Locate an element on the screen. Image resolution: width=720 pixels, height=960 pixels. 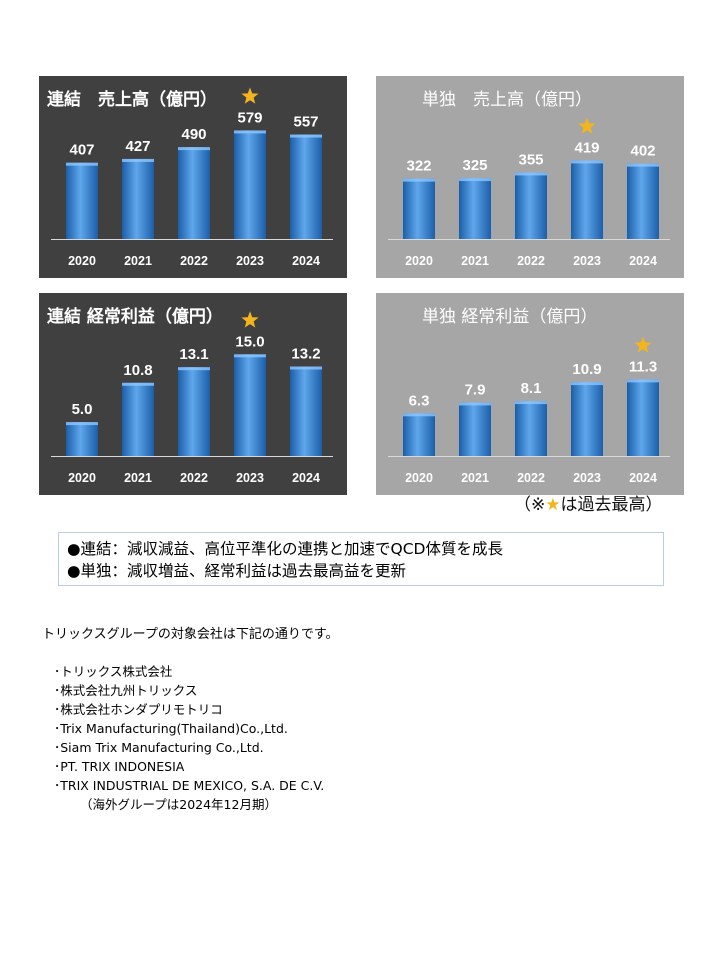
data-label: 6.3 is located at coordinates (419, 400).